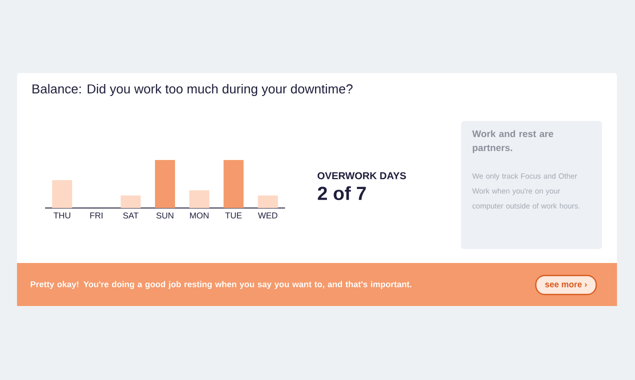  What do you see at coordinates (362, 176) in the screenshot?
I see `text: OVERWORK DAYS` at bounding box center [362, 176].